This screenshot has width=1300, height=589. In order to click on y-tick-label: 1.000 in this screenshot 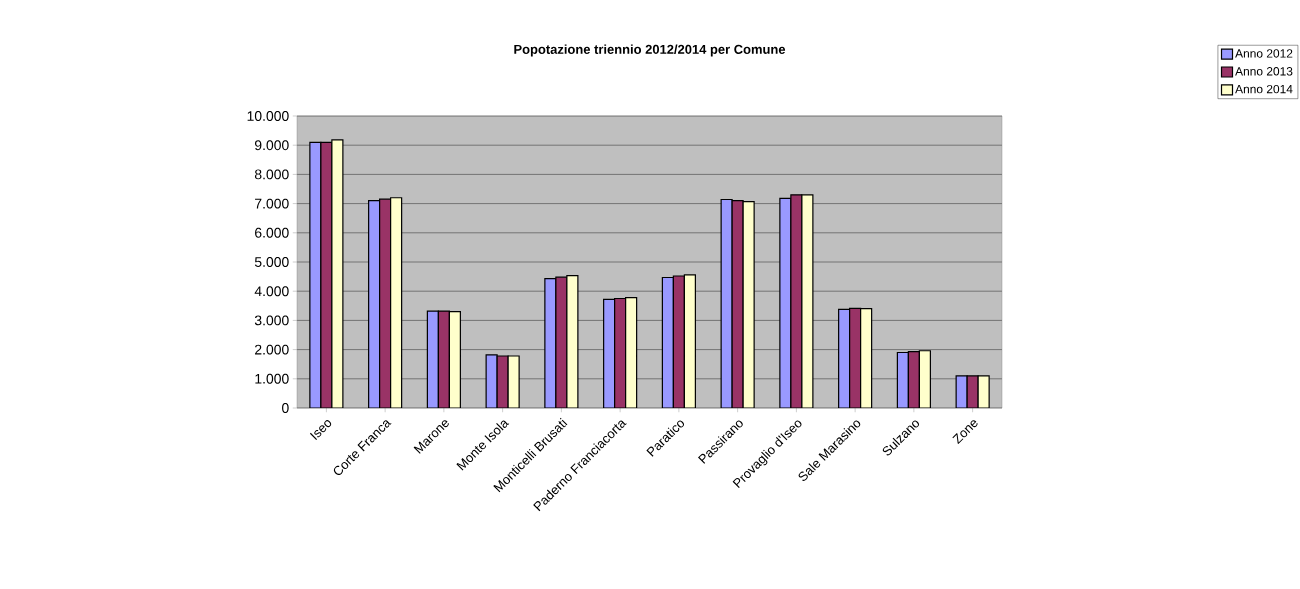, I will do `click(272, 378)`.